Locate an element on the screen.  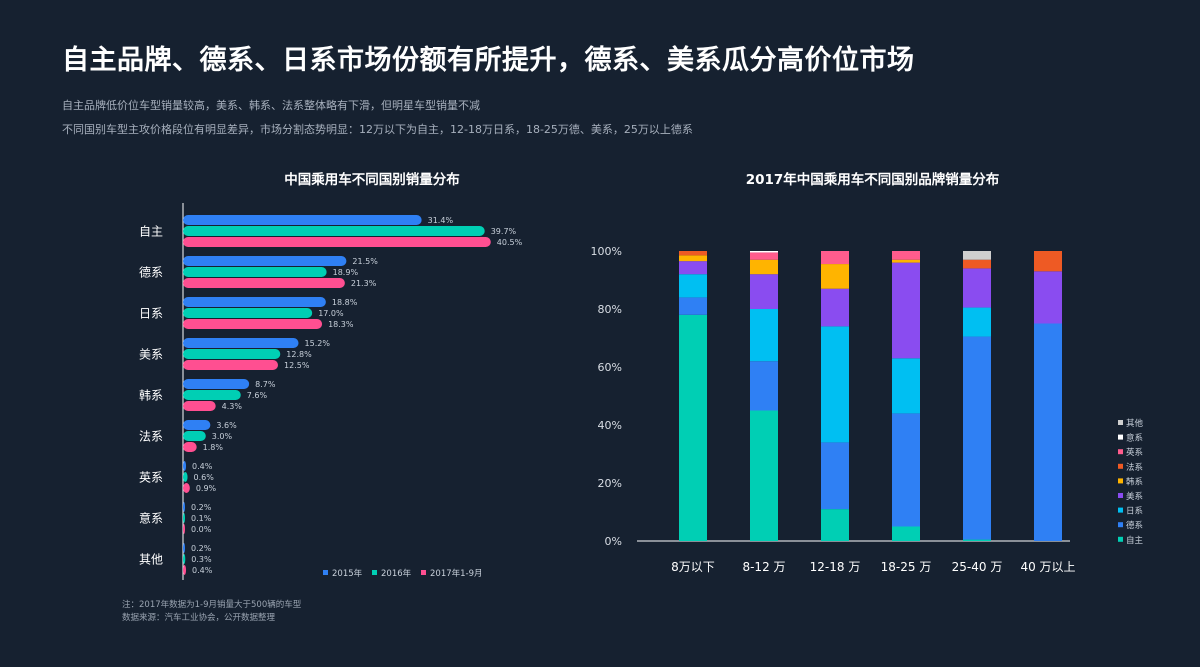
category-label-德系: 德系 is located at coordinates (151, 272).